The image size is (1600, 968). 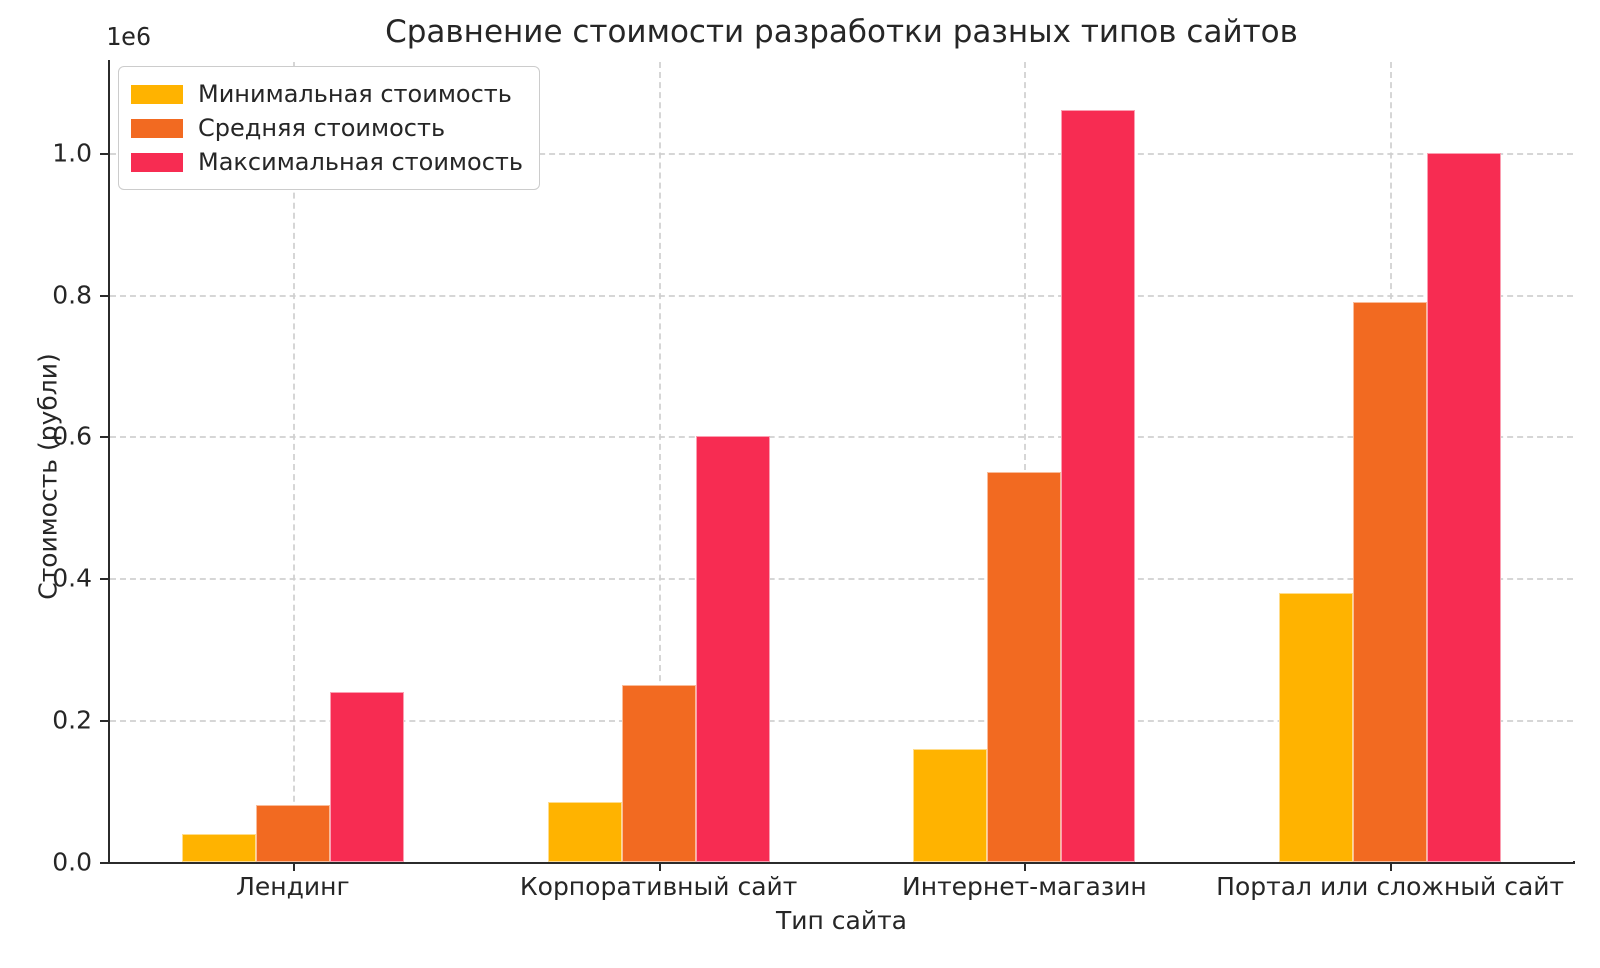 What do you see at coordinates (72, 862) in the screenshot?
I see `y-tick-label: 0.0` at bounding box center [72, 862].